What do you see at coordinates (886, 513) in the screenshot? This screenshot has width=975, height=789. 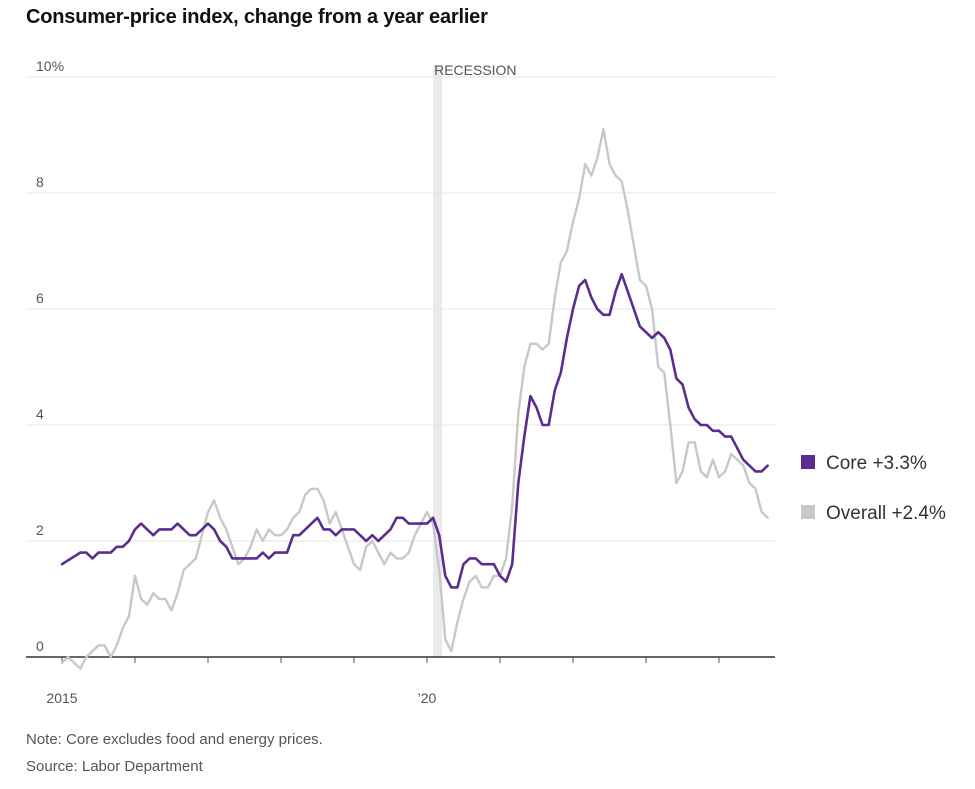 I see `legend-label-overall: Overall +2.4%` at bounding box center [886, 513].